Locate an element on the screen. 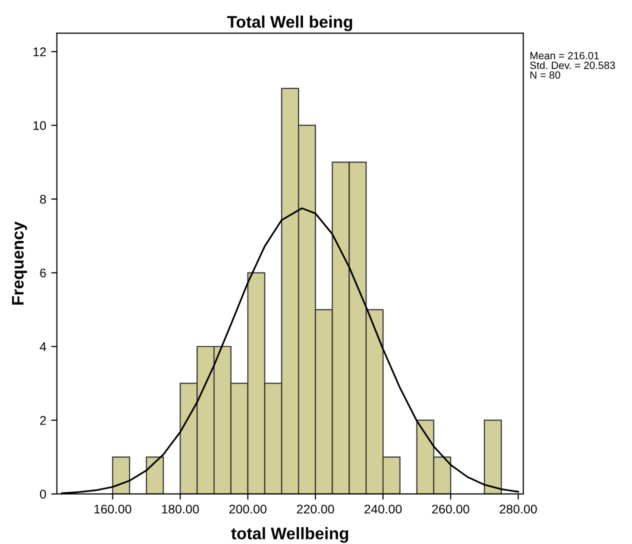  y-tick-label: 0 is located at coordinates (43, 494).